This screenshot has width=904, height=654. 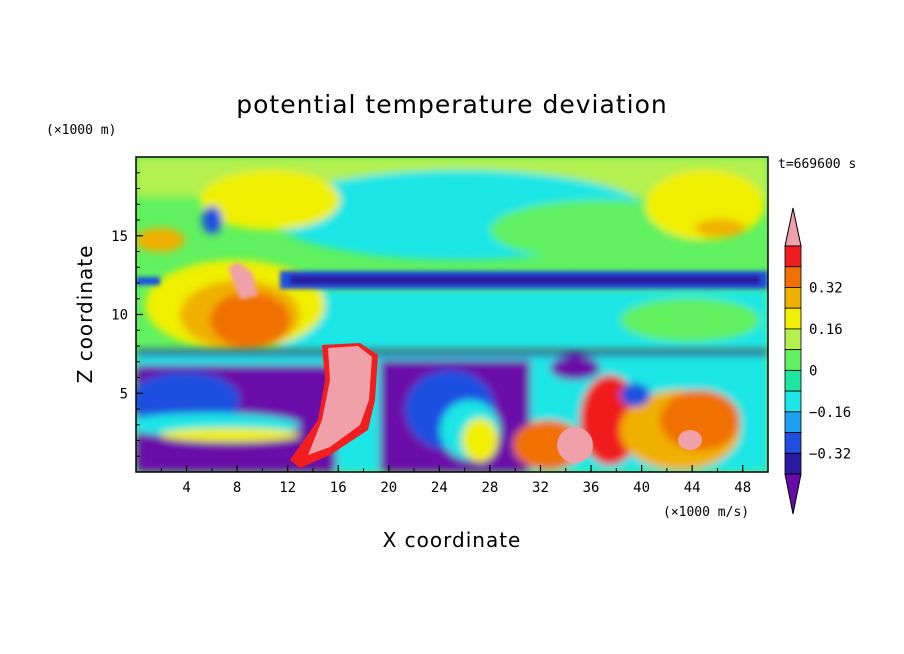 What do you see at coordinates (813, 371) in the screenshot?
I see `colorbar-label: 0` at bounding box center [813, 371].